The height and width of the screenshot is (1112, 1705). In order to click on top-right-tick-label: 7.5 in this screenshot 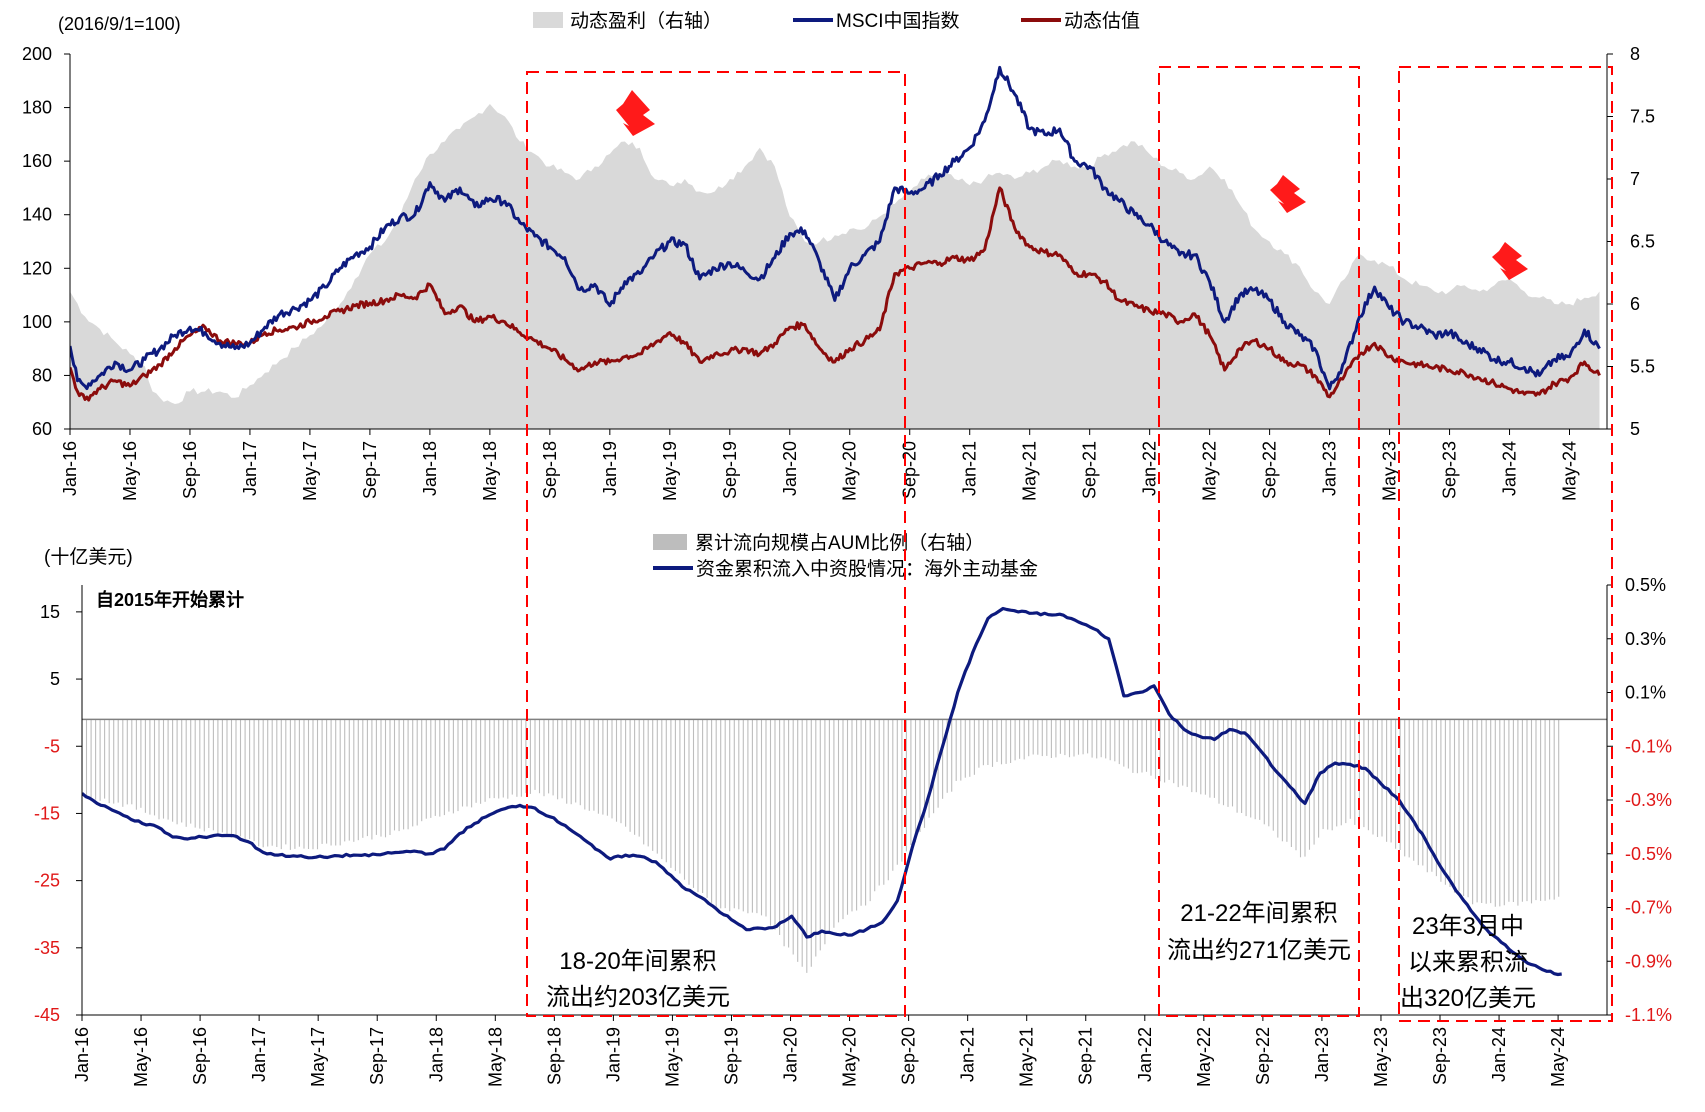, I will do `click(1642, 117)`.